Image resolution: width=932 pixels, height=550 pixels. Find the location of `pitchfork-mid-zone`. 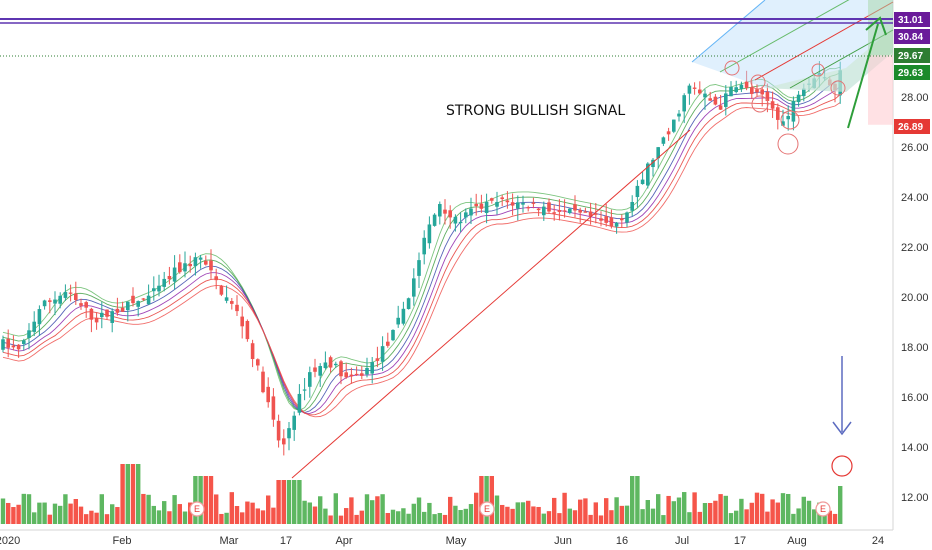

pitchfork-mid-zone is located at coordinates (829, 60).